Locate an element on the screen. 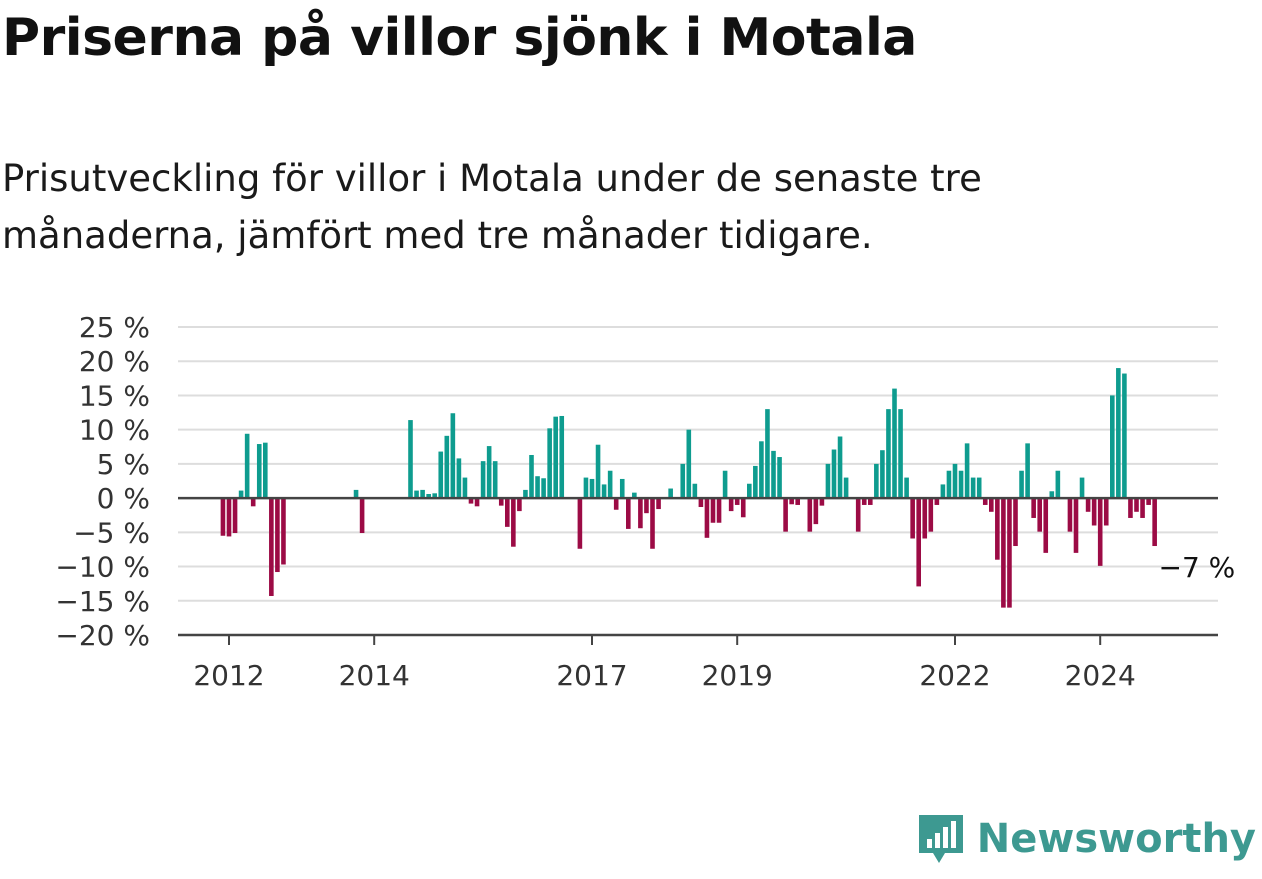 The height and width of the screenshot is (879, 1262). x-tick-label: 2022 is located at coordinates (954, 675).